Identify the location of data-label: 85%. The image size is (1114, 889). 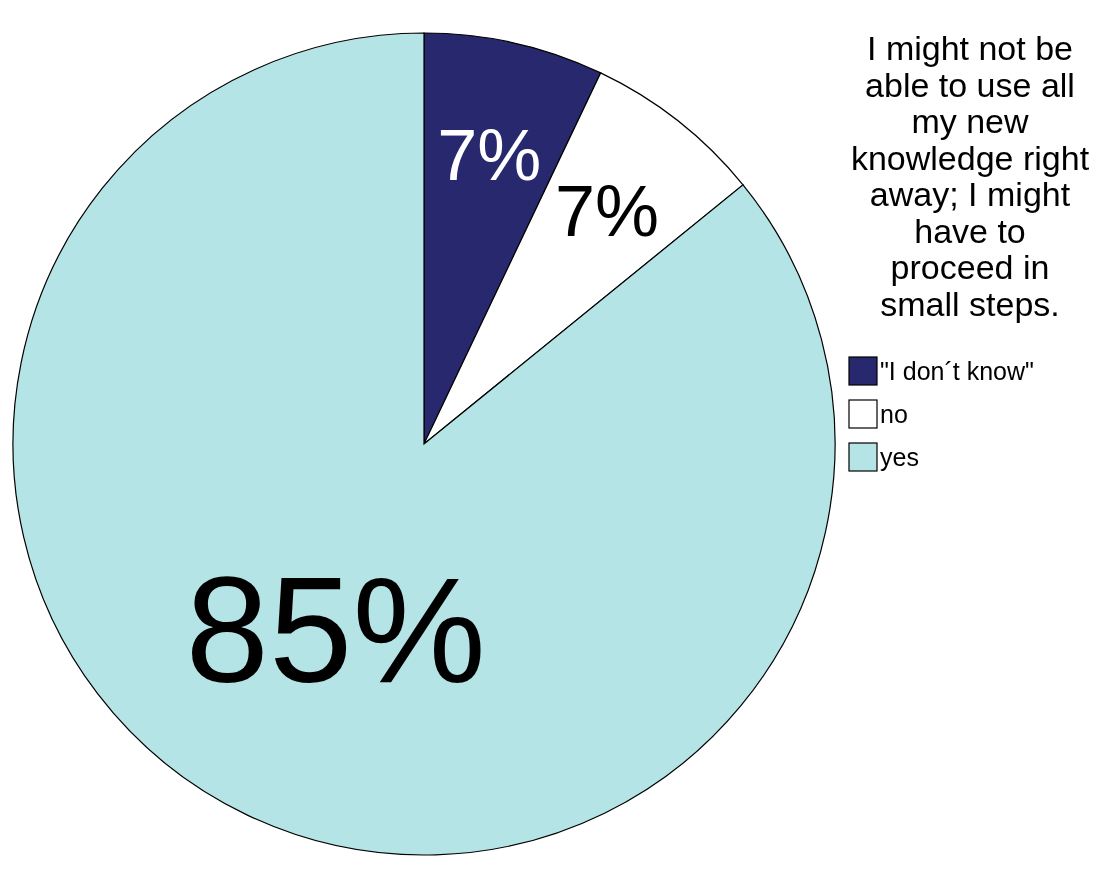
(335, 629).